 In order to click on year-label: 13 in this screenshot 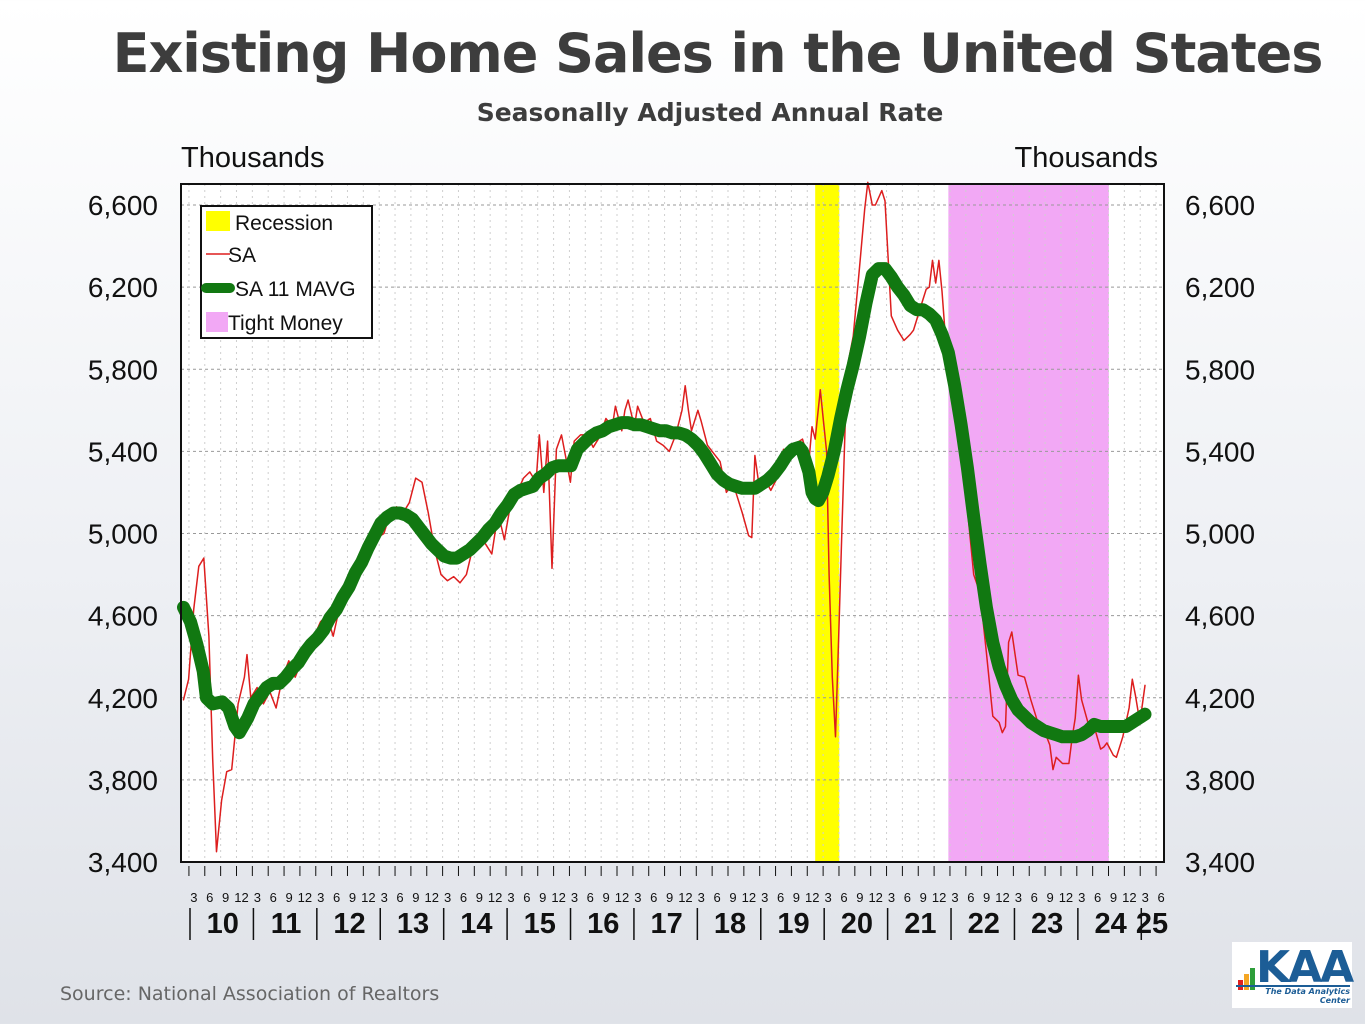, I will do `click(413, 924)`.